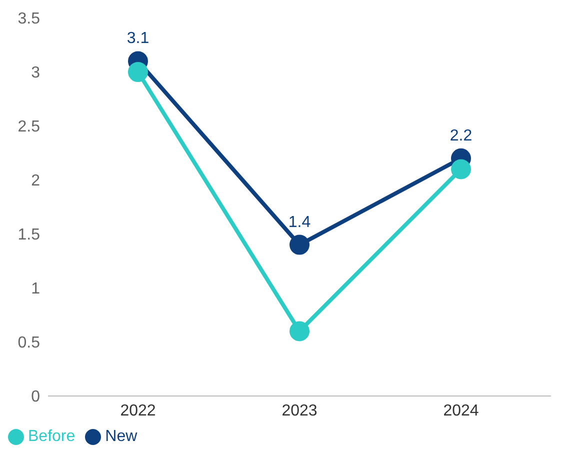 The image size is (569, 454). What do you see at coordinates (29, 19) in the screenshot?
I see `y-tick-label: 3.5` at bounding box center [29, 19].